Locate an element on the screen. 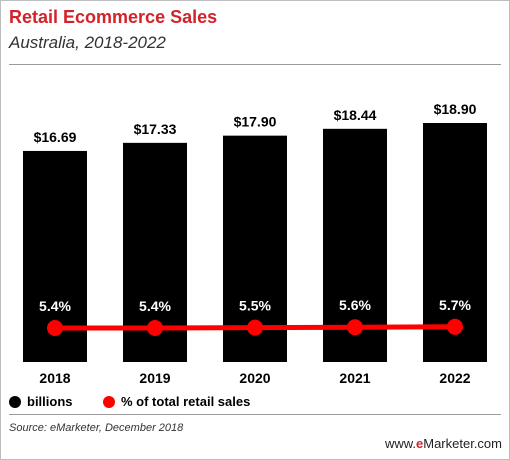 The height and width of the screenshot is (460, 510). source-note: Source: eMarketer, December 2018 is located at coordinates (96, 428).